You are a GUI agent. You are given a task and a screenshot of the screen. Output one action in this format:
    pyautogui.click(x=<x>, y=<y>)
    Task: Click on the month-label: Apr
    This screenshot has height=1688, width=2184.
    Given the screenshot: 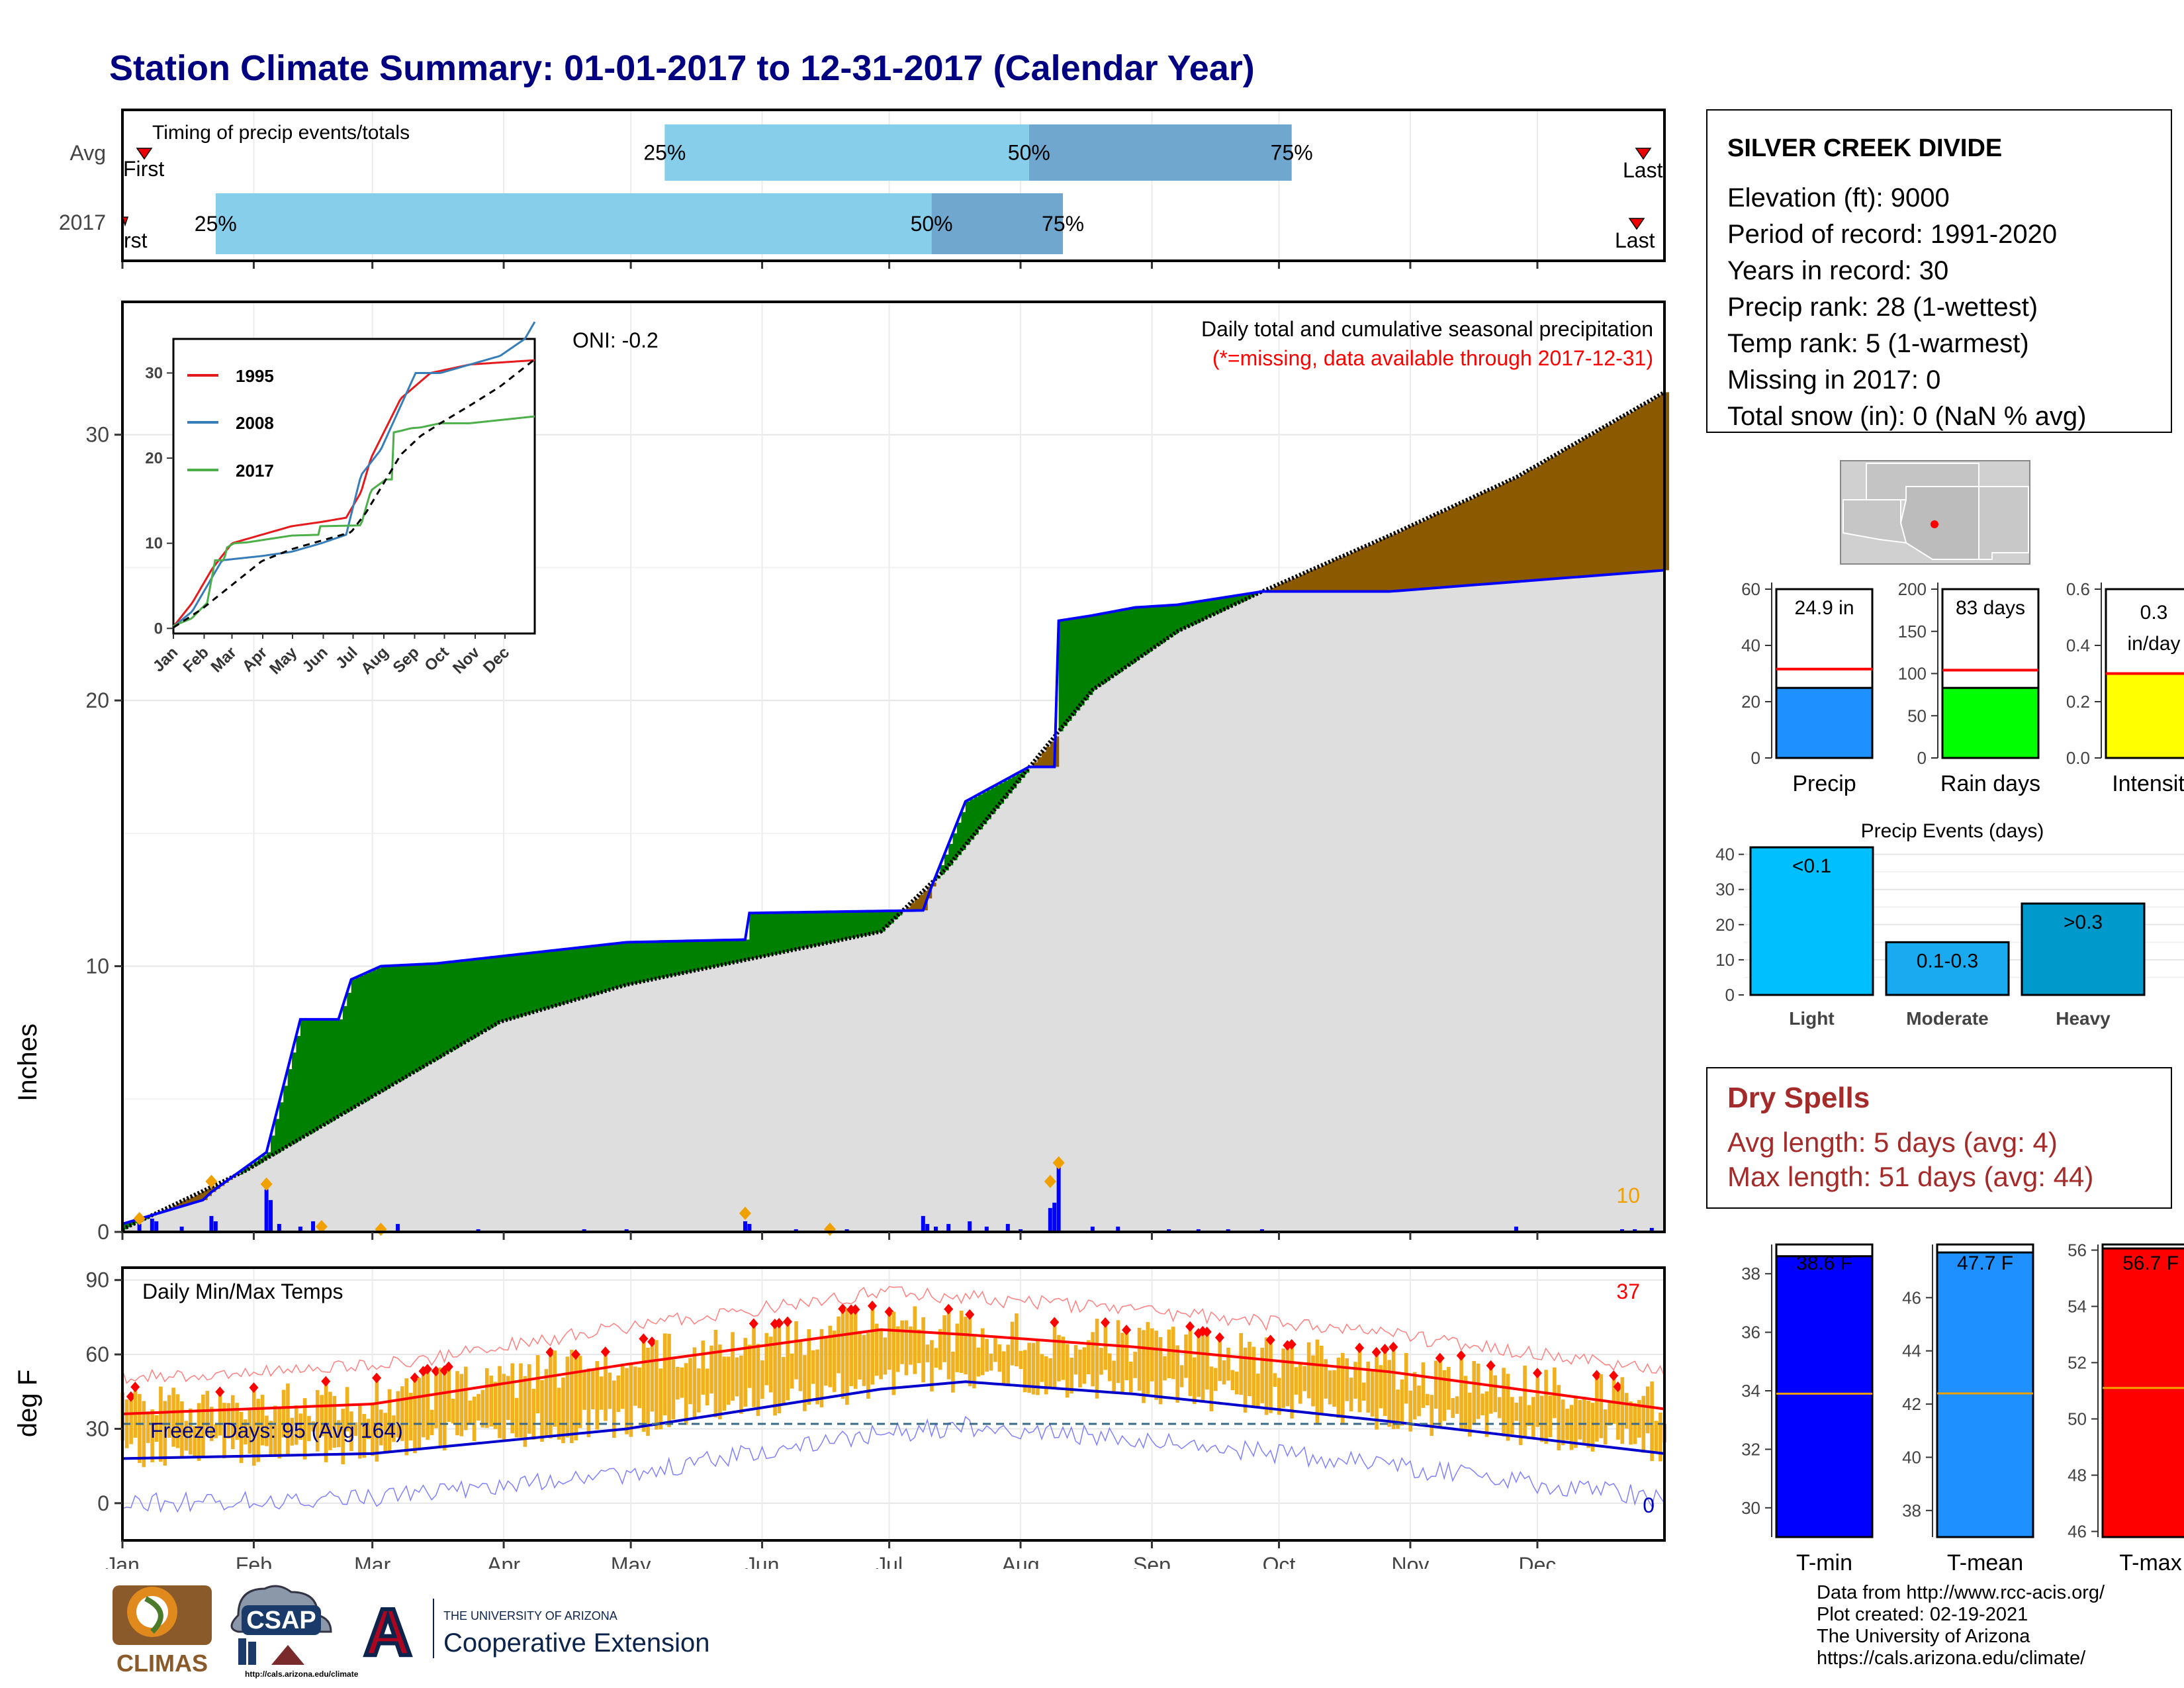 What is the action you would take?
    pyautogui.click(x=503, y=1561)
    